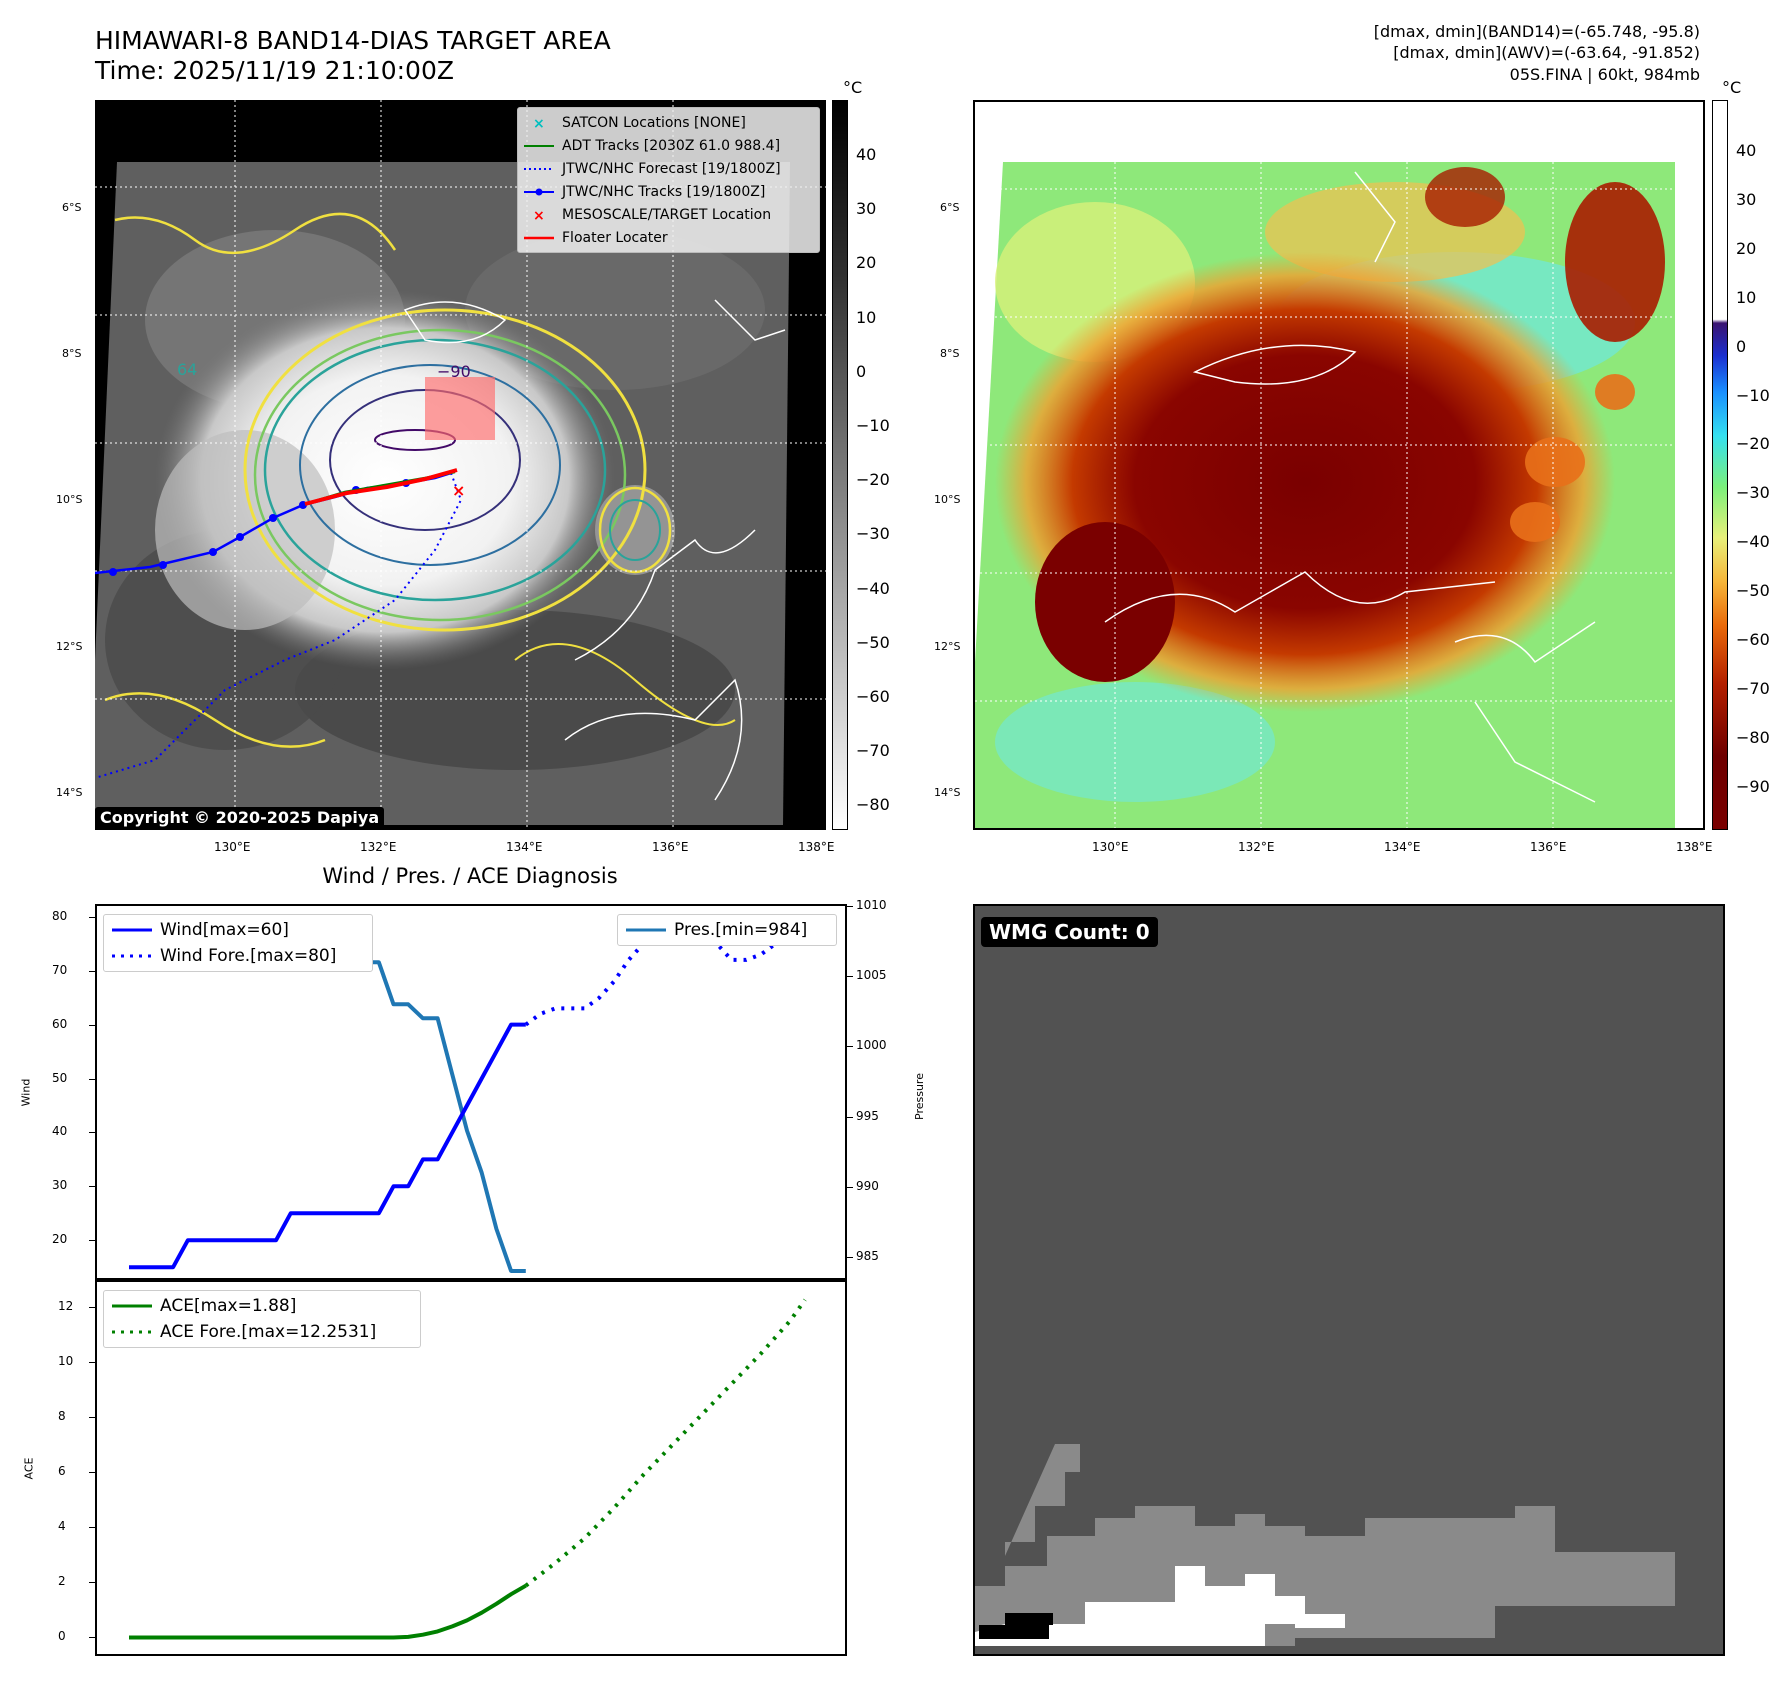 The width and height of the screenshot is (1788, 1690). I want to click on tick-label: 50, so click(60, 1077).